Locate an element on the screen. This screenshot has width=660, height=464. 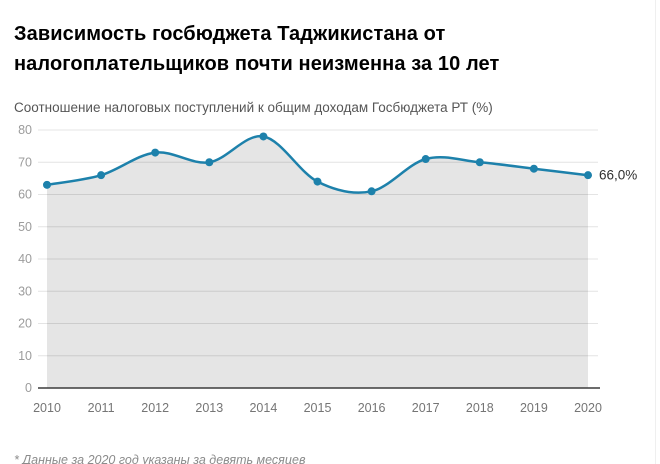
data-point-2019 is located at coordinates (533, 168).